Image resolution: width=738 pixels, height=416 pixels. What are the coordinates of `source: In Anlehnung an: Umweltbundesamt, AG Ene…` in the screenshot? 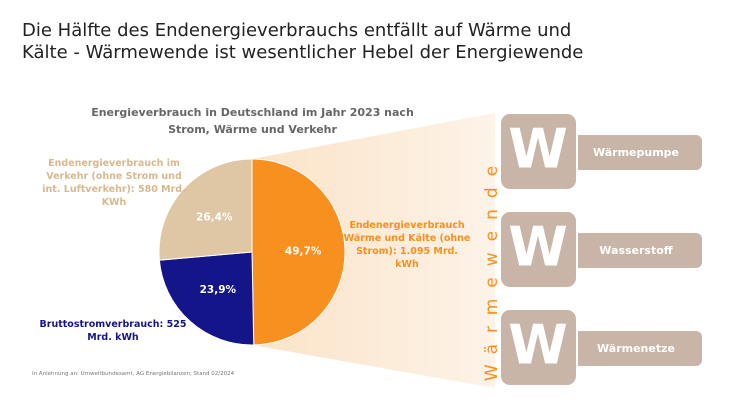 It's located at (133, 374).